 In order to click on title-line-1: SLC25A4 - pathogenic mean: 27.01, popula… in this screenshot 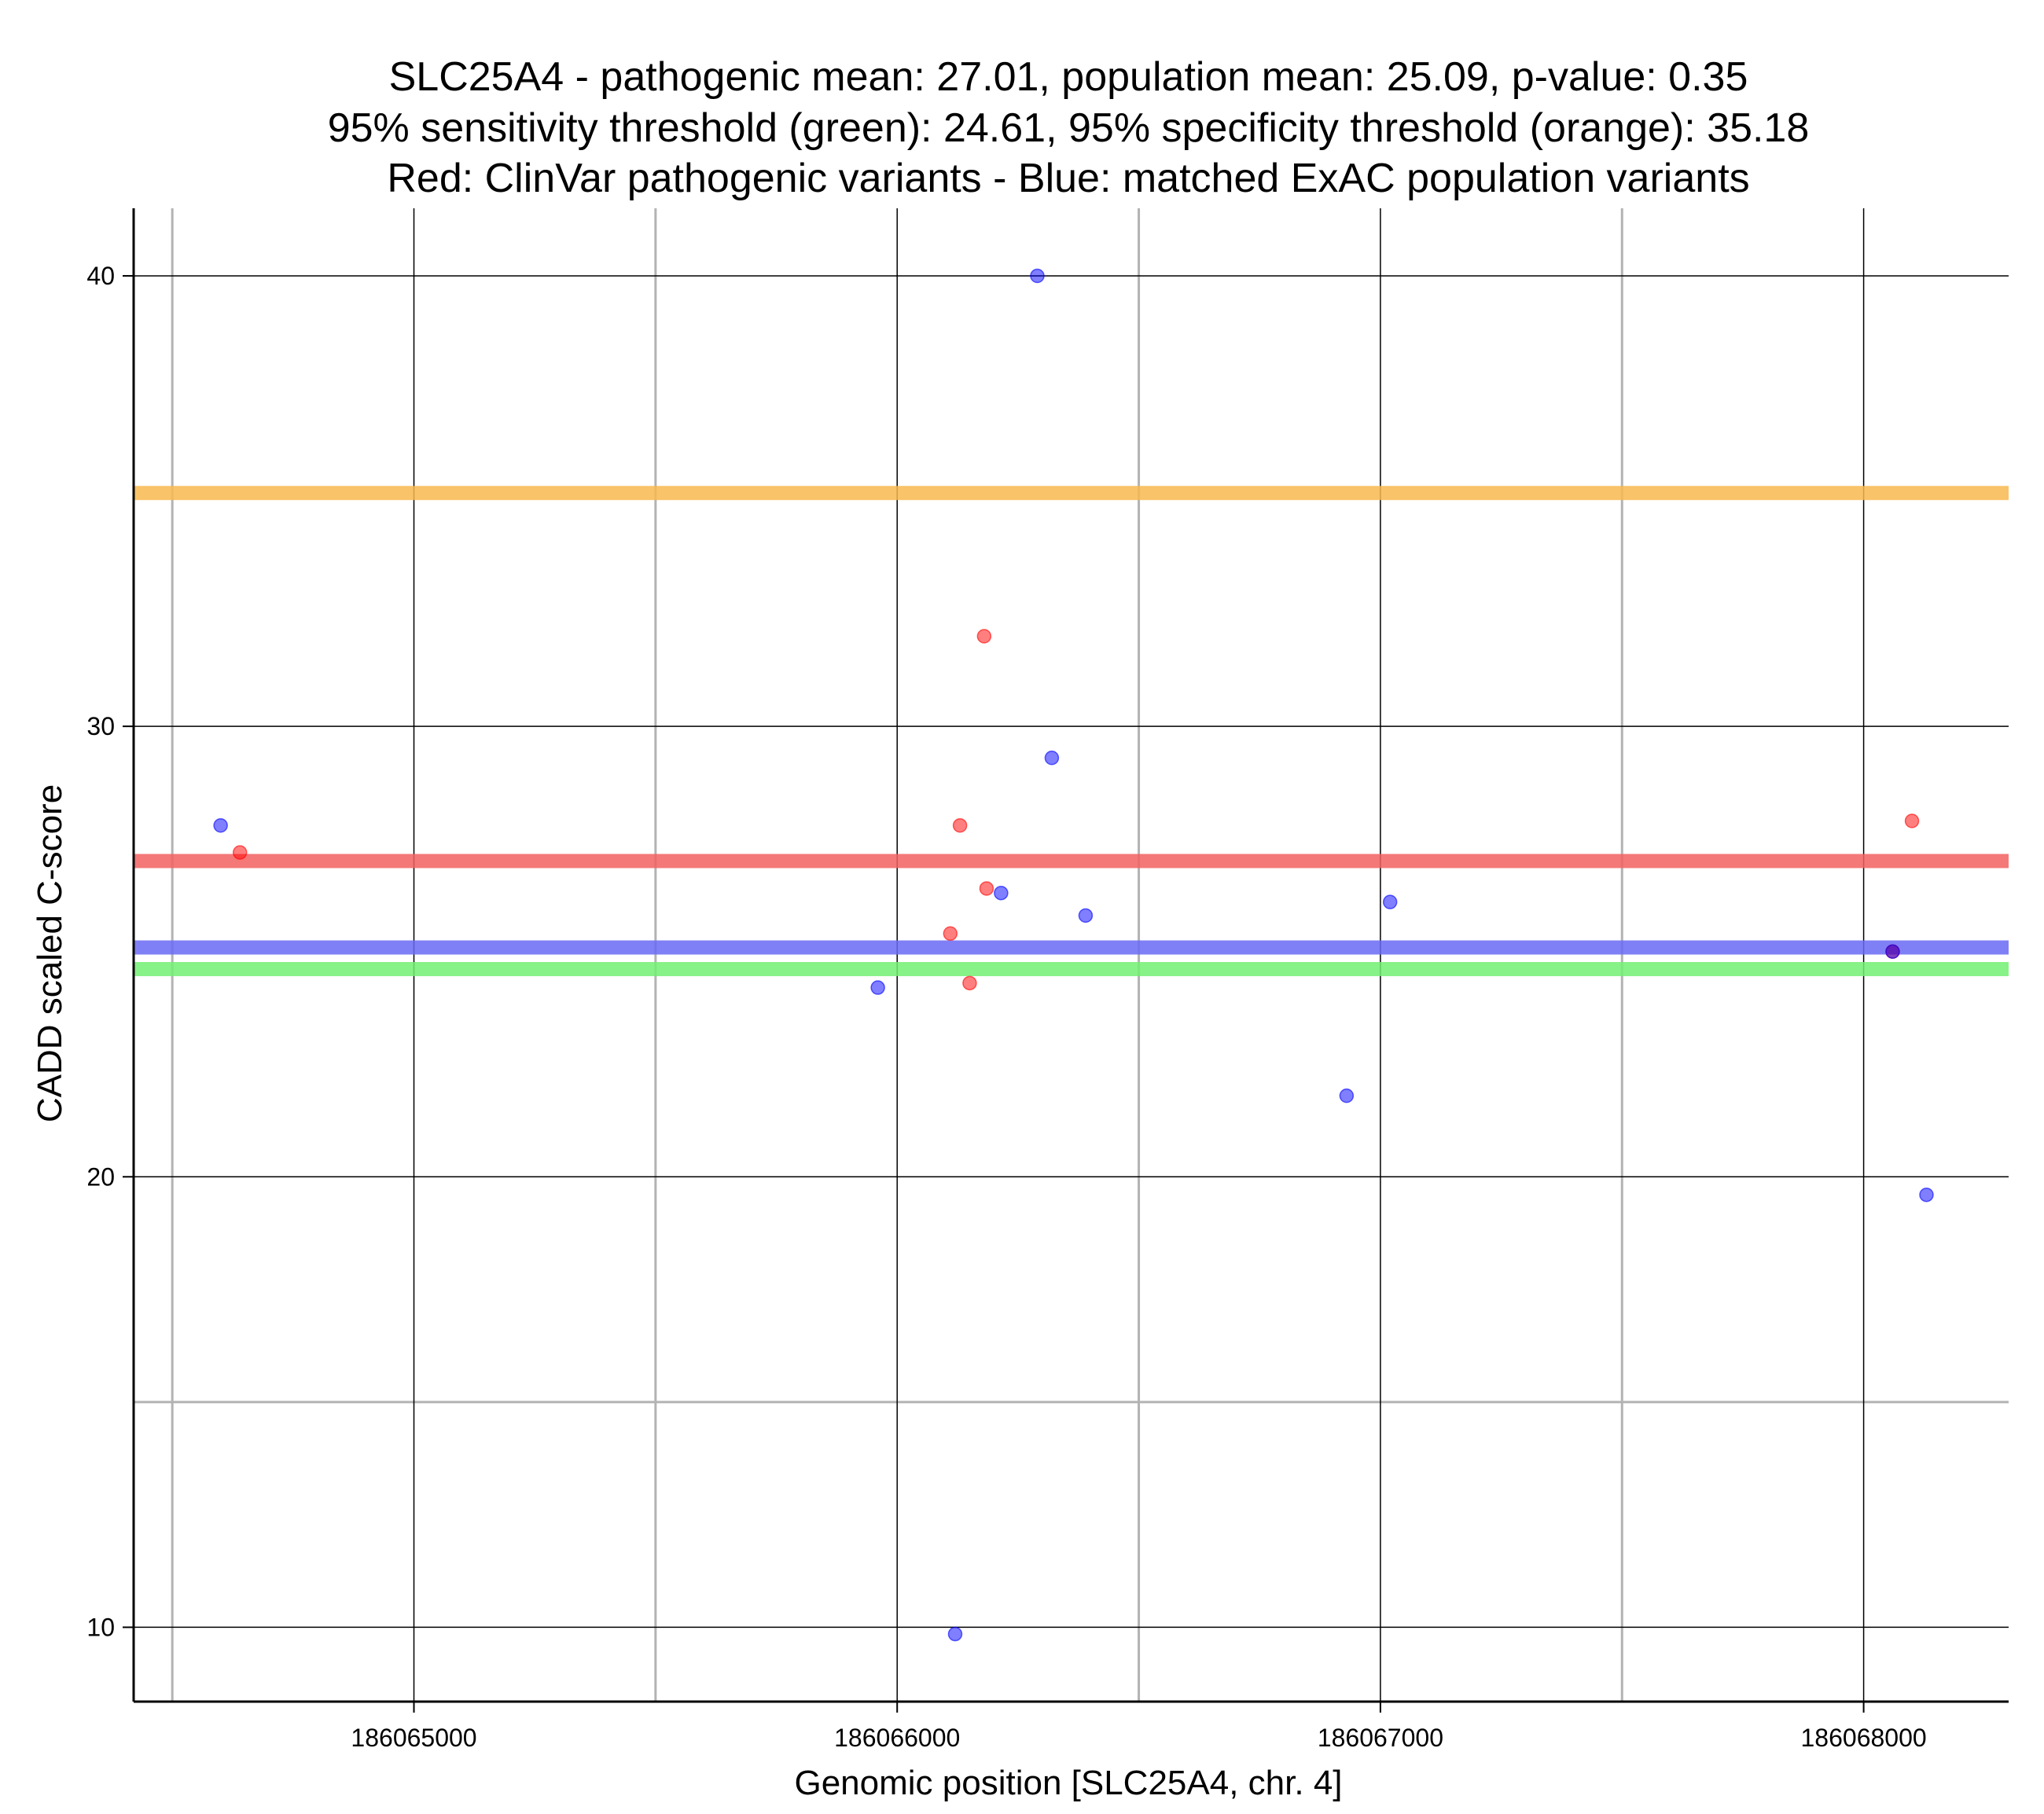, I will do `click(1069, 77)`.